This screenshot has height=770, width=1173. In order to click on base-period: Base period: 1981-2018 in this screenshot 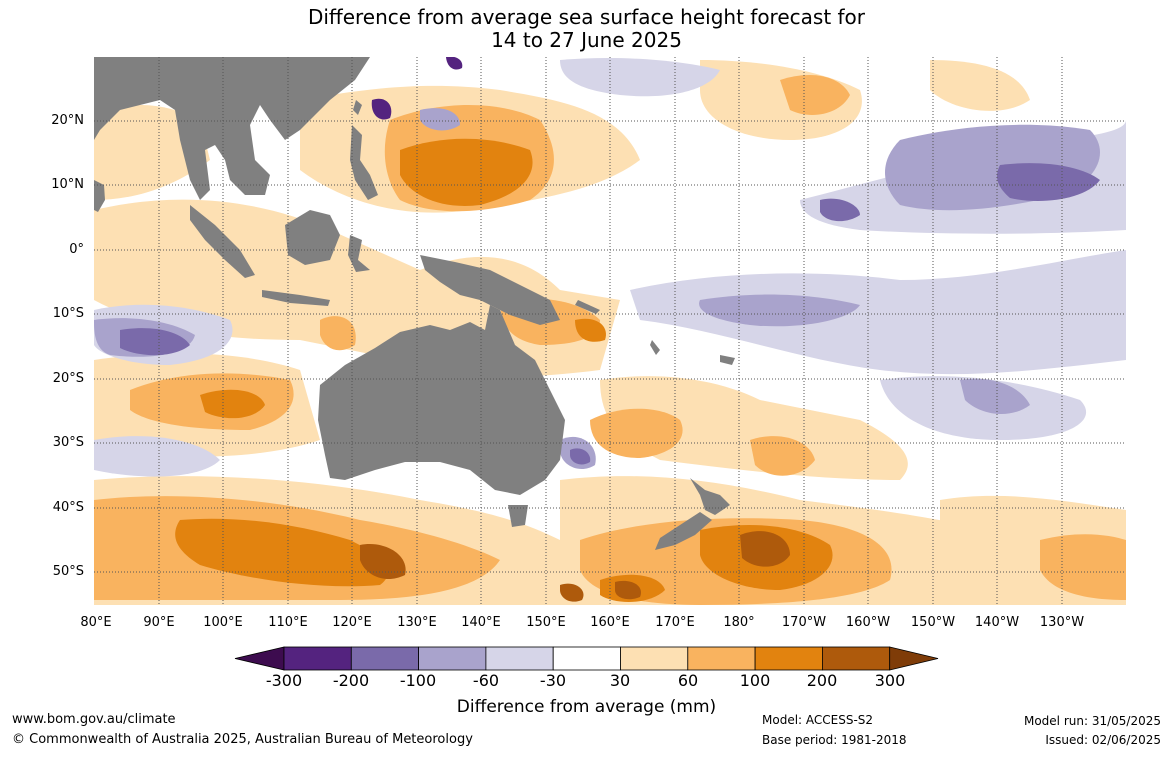, I will do `click(834, 740)`.